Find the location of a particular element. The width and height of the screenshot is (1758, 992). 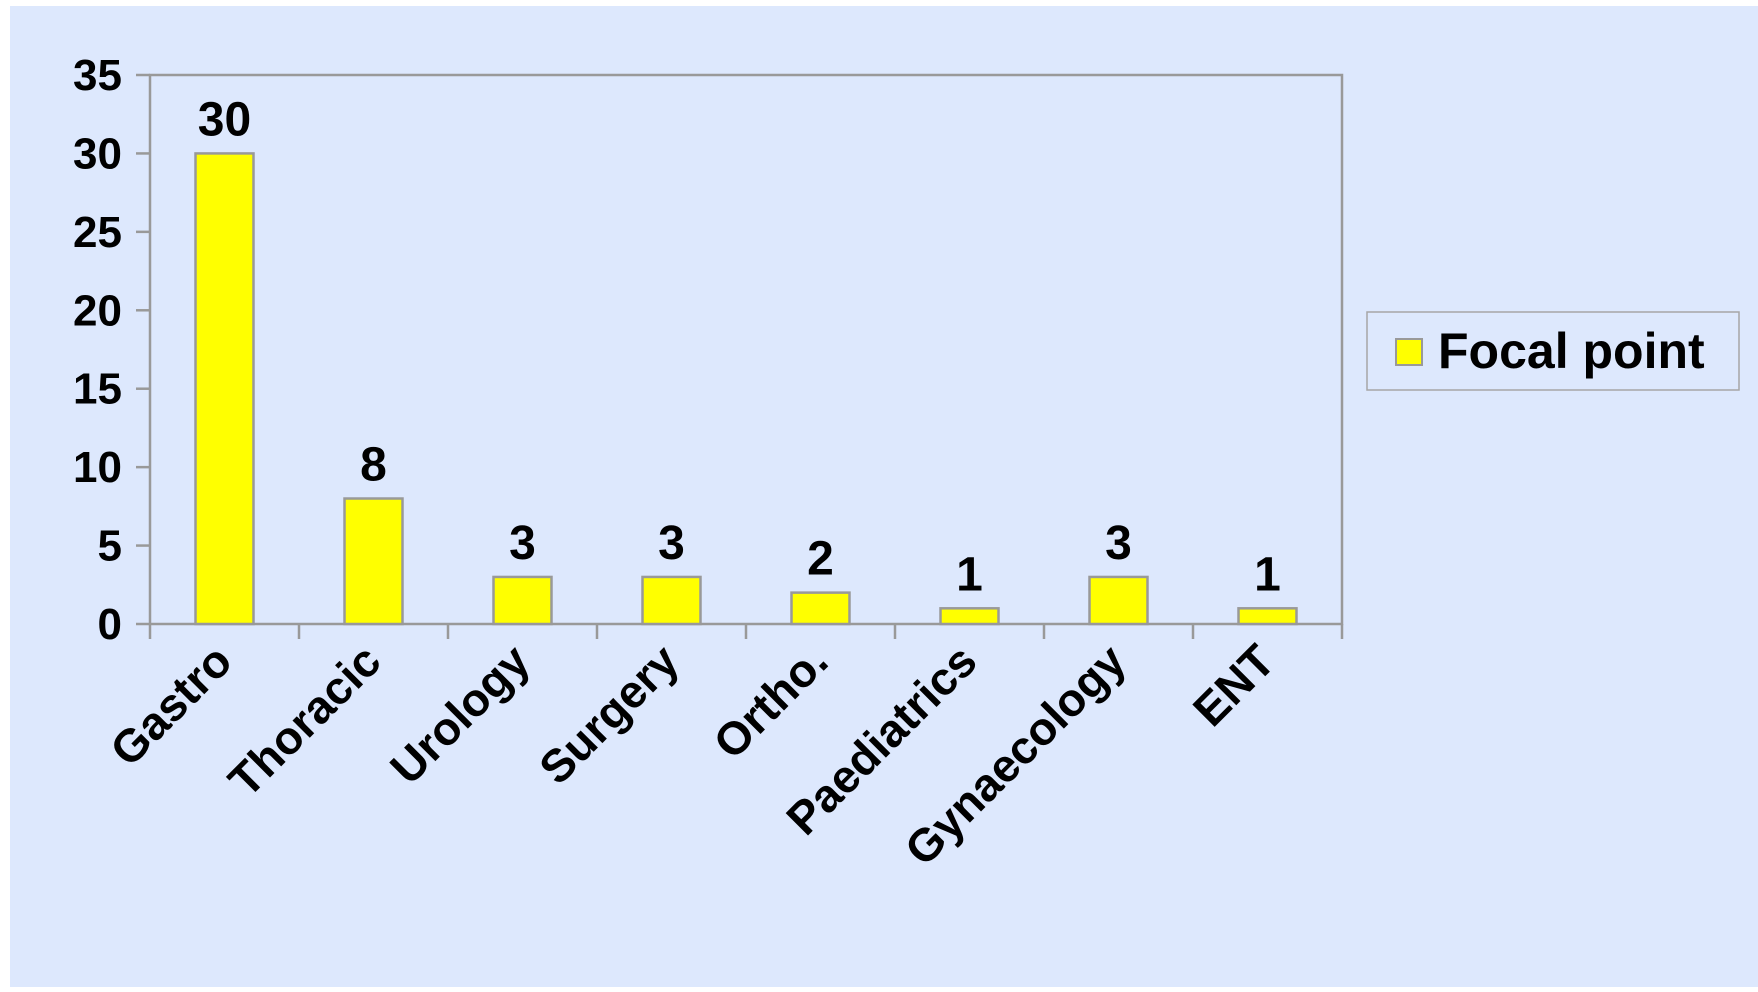

y-tick-label: 0 is located at coordinates (110, 624).